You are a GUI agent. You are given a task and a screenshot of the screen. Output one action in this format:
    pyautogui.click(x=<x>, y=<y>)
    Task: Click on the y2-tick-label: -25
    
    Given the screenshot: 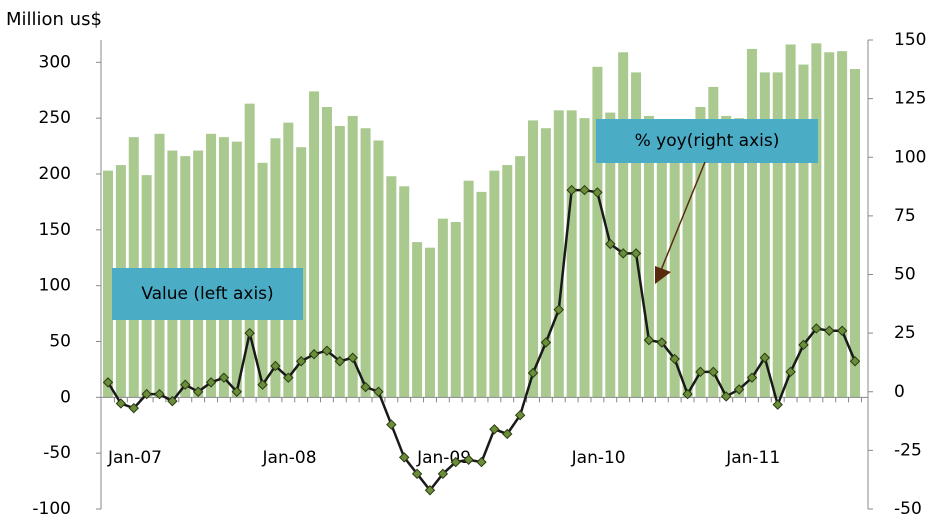 What is the action you would take?
    pyautogui.click(x=908, y=450)
    